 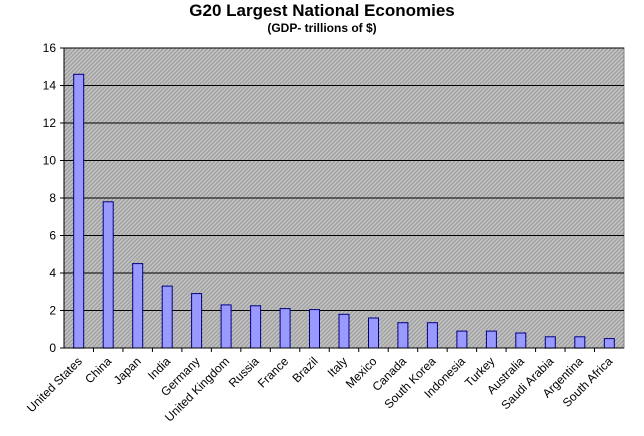 What do you see at coordinates (285, 328) in the screenshot?
I see `bar-france` at bounding box center [285, 328].